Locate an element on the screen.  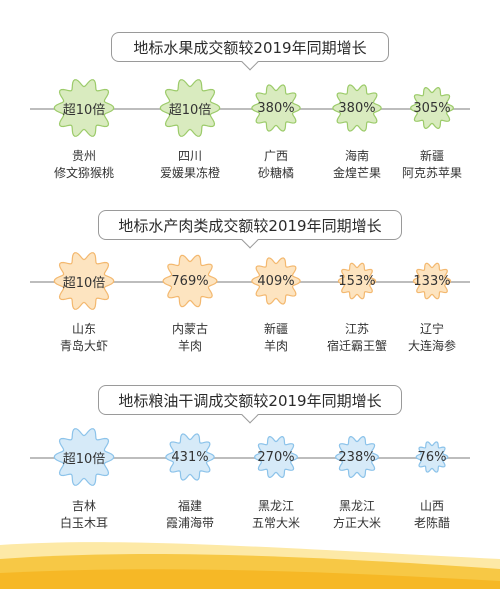
product-name: 青岛大虾 is located at coordinates (83, 346).